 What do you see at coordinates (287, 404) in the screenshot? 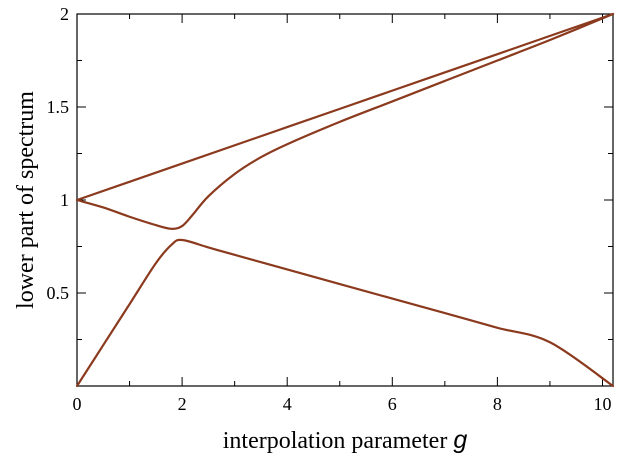
I see `x-tick-label: 4` at bounding box center [287, 404].